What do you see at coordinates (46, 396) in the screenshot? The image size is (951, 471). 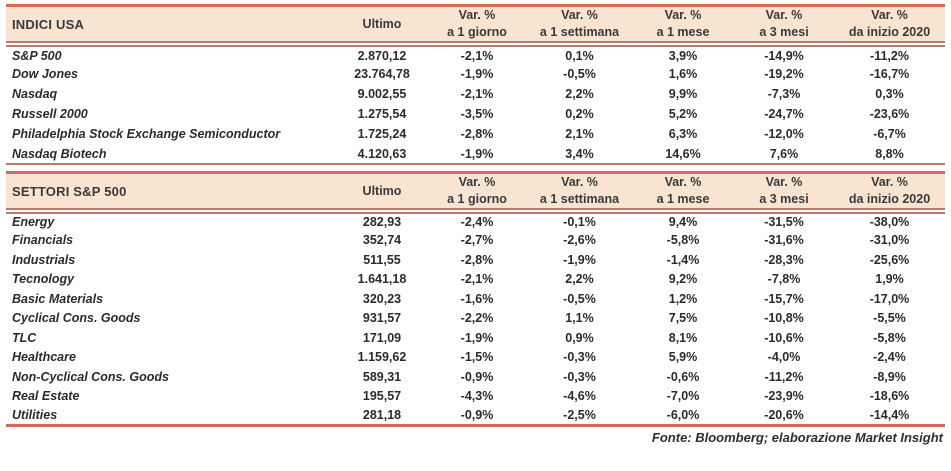 I see `row-label: Real Estate` at bounding box center [46, 396].